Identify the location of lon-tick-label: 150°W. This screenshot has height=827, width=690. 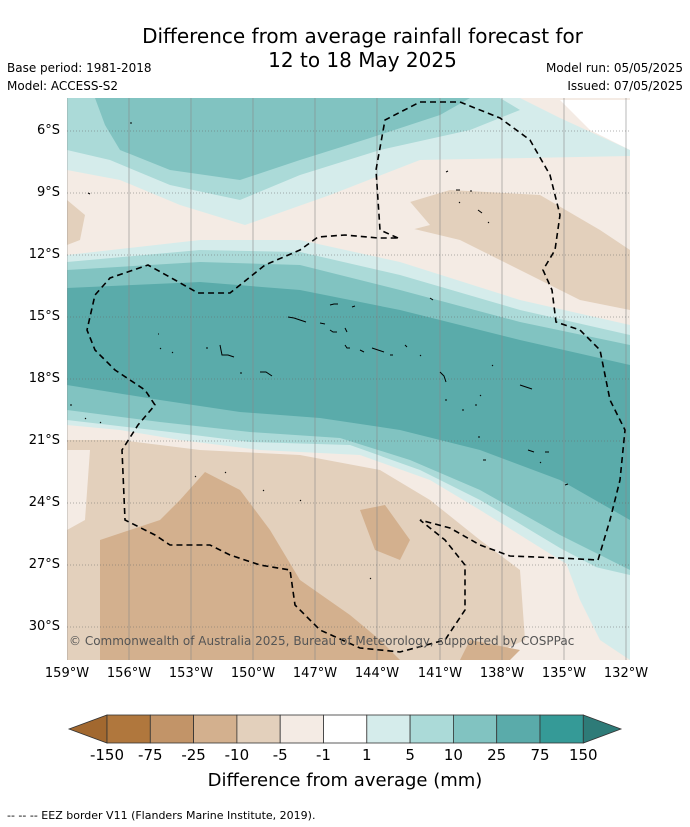
(253, 673).